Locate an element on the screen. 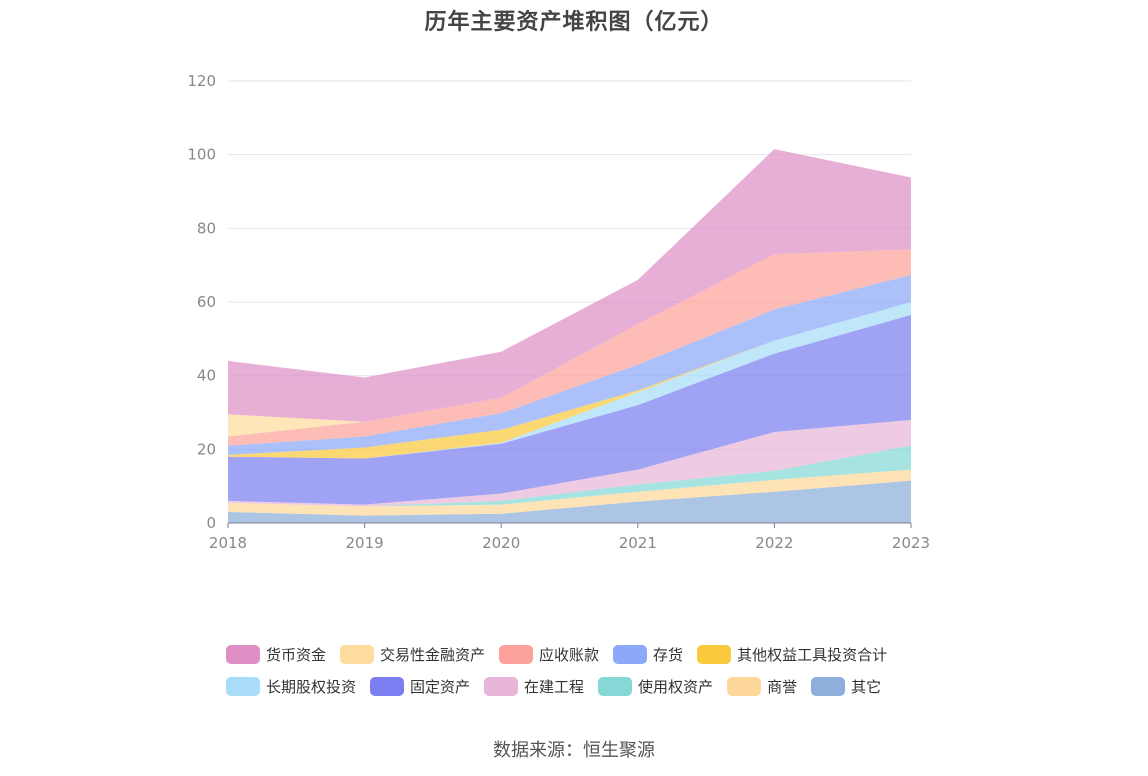 The image size is (1148, 776). legend-row: 货币资金 交易性金融资产 应收账款 存货 其他权益工具投资合计 is located at coordinates (586, 654).